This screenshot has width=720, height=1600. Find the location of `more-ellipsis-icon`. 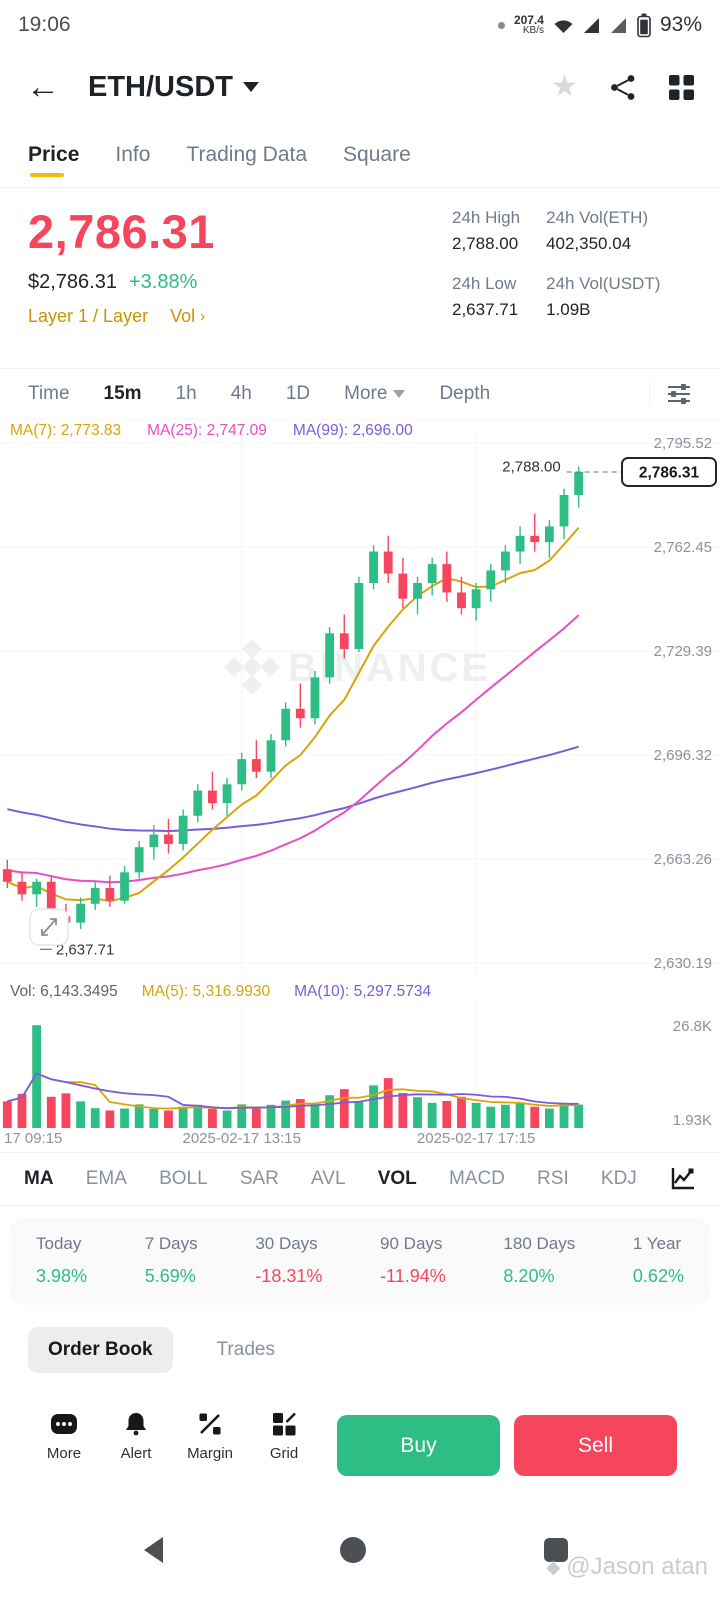

more-ellipsis-icon is located at coordinates (64, 1424).